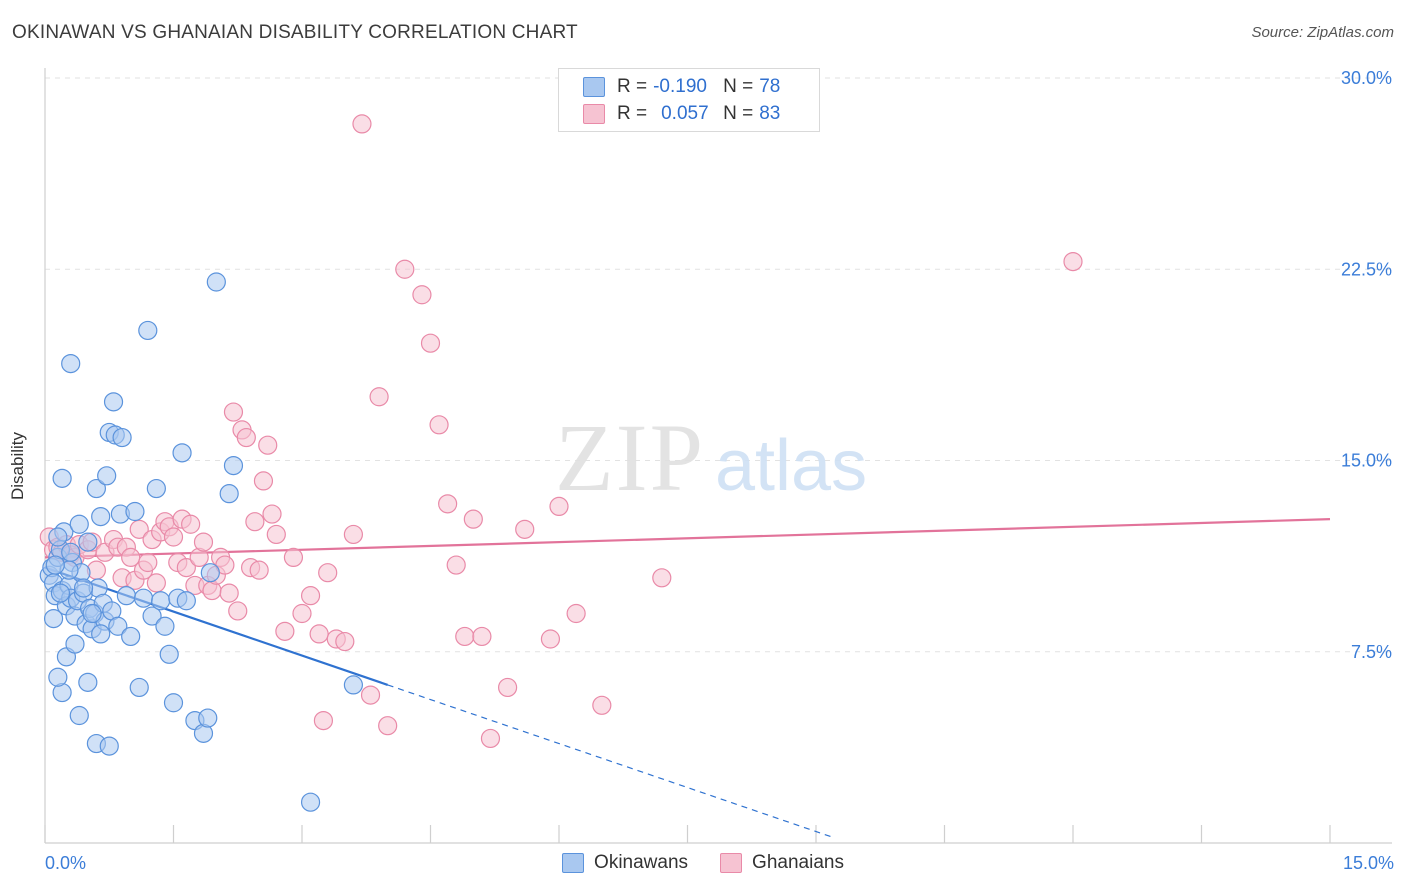 The height and width of the screenshot is (892, 1406). What do you see at coordinates (791, 466) in the screenshot?
I see `watermark-atlas: atlas` at bounding box center [791, 466].